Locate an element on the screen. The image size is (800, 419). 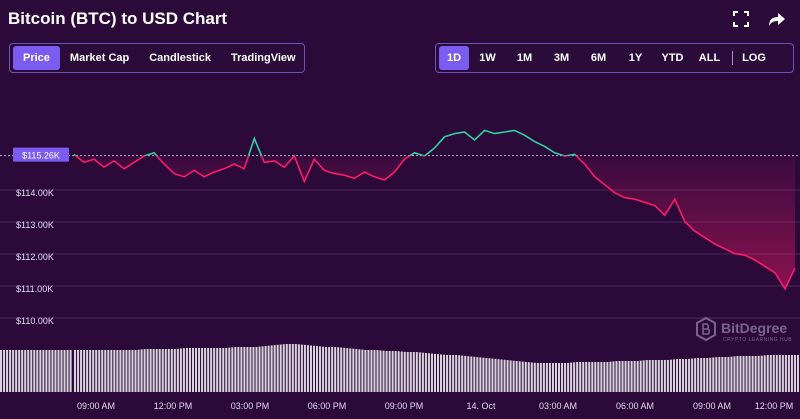
tab-price: Price is located at coordinates (36, 58).